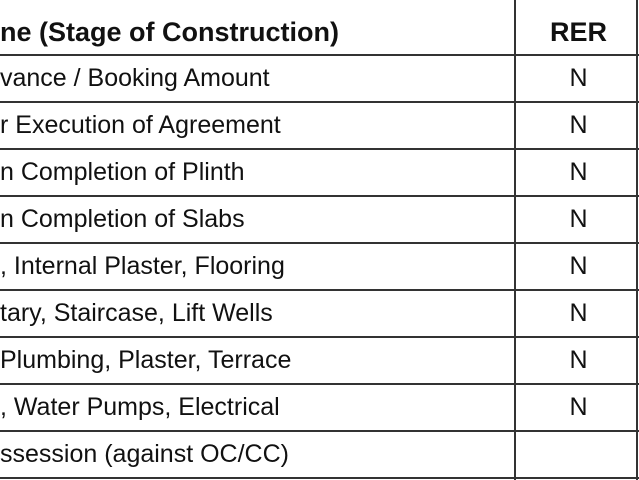 Image resolution: width=639 pixels, height=480 pixels. Describe the element at coordinates (136, 313) in the screenshot. I see `table-cell: tary, Staircase, Lift Wells` at that location.